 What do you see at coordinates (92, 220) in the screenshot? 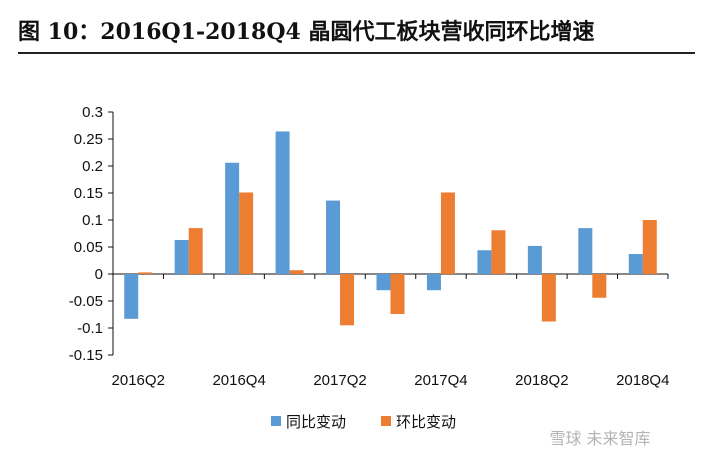
I see `y-tick-label: 0.1` at bounding box center [92, 220].